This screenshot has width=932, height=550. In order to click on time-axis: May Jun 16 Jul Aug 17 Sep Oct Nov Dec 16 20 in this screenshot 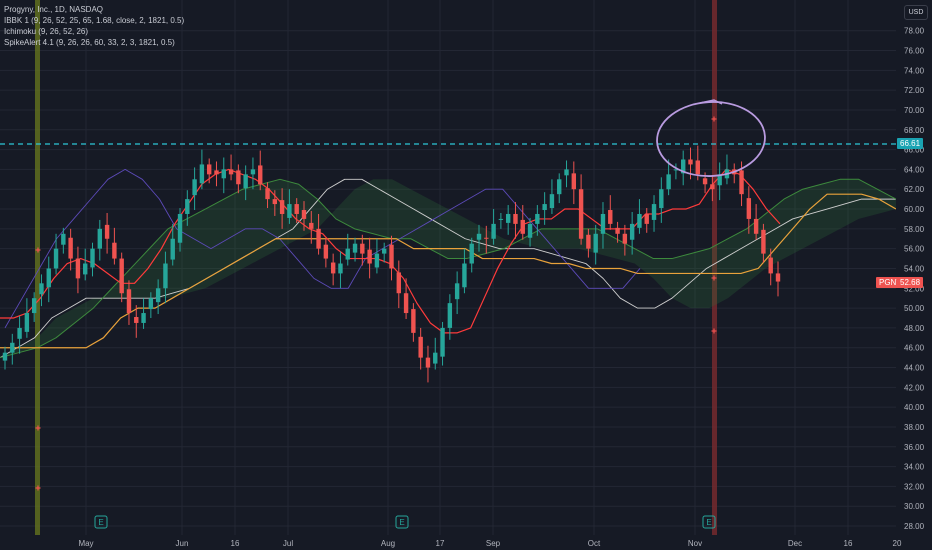, I will do `click(490, 543)`.